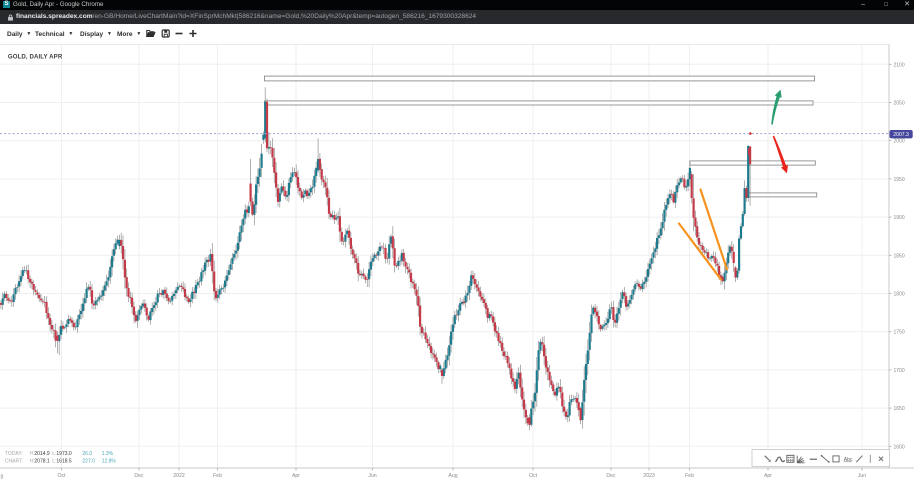 The width and height of the screenshot is (914, 481). I want to click on svg-text: 1800, so click(899, 295).